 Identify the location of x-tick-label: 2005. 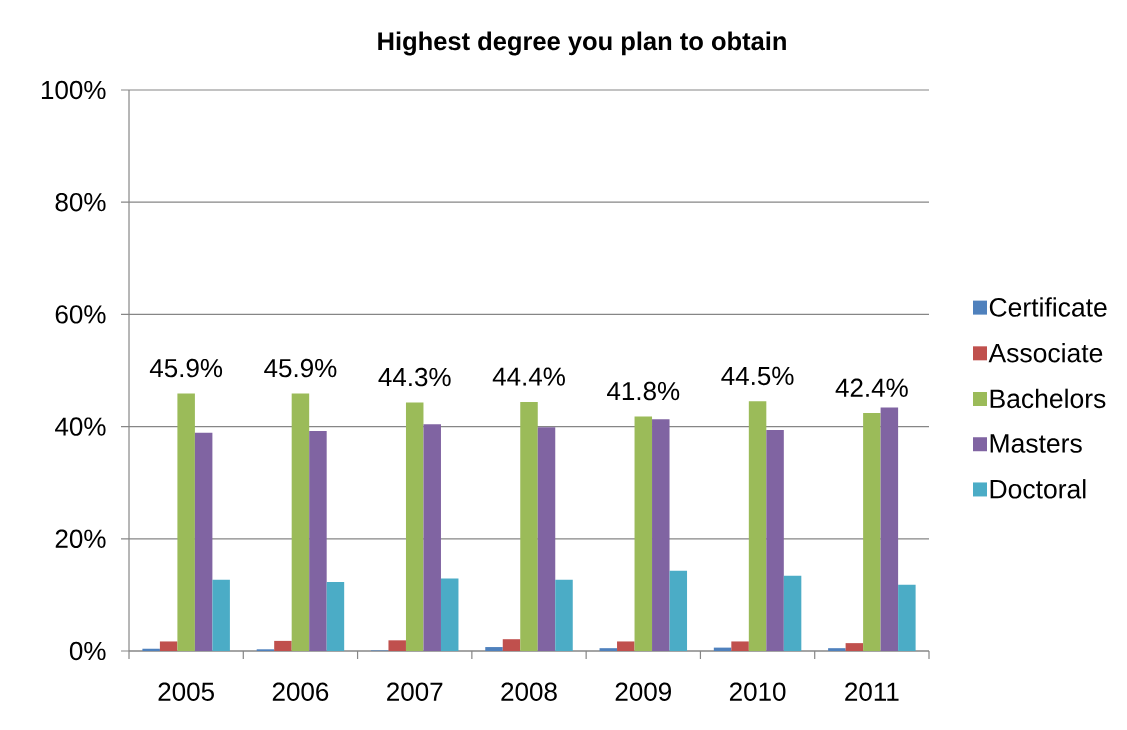
(186, 691).